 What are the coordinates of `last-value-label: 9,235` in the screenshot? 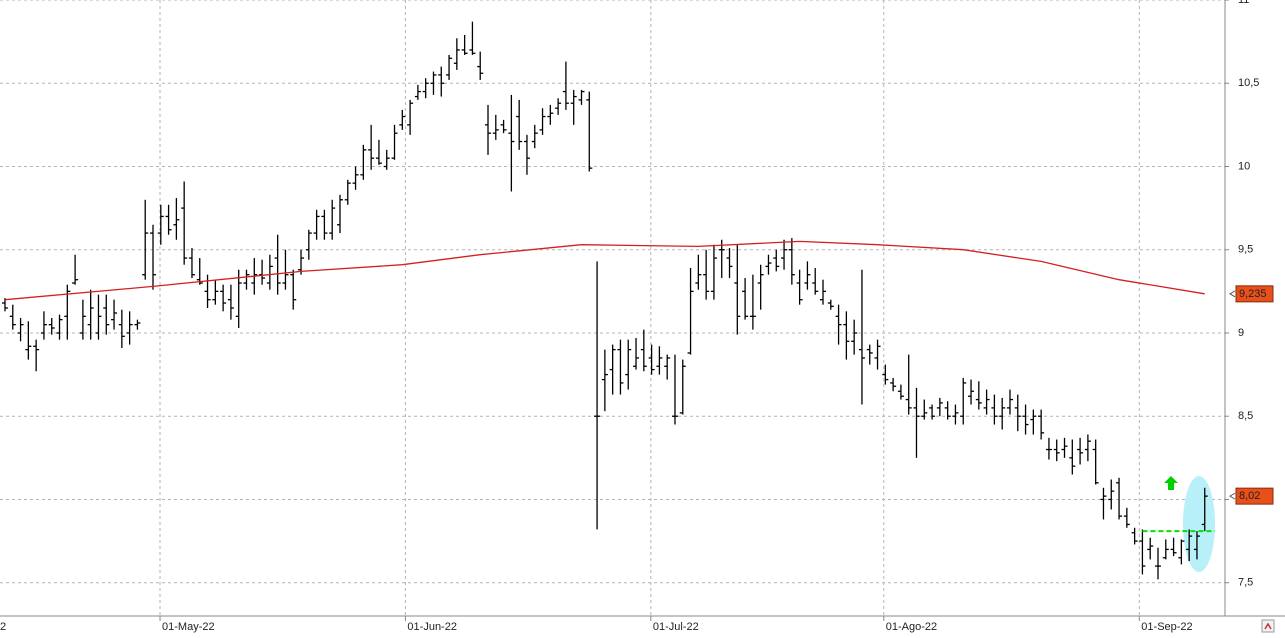 It's located at (1253, 294).